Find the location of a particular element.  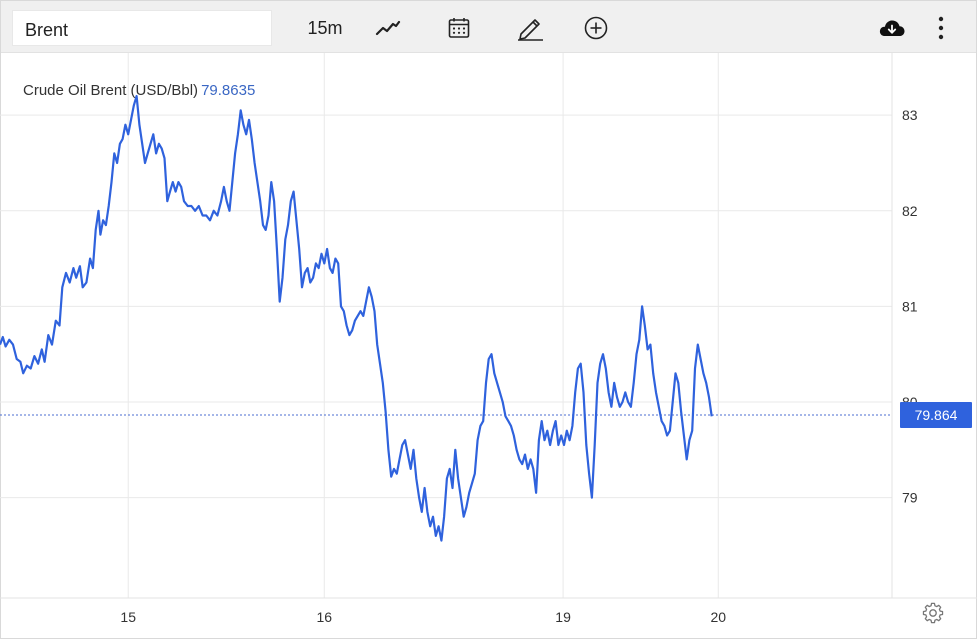

y-tick-label: 81 is located at coordinates (910, 306).